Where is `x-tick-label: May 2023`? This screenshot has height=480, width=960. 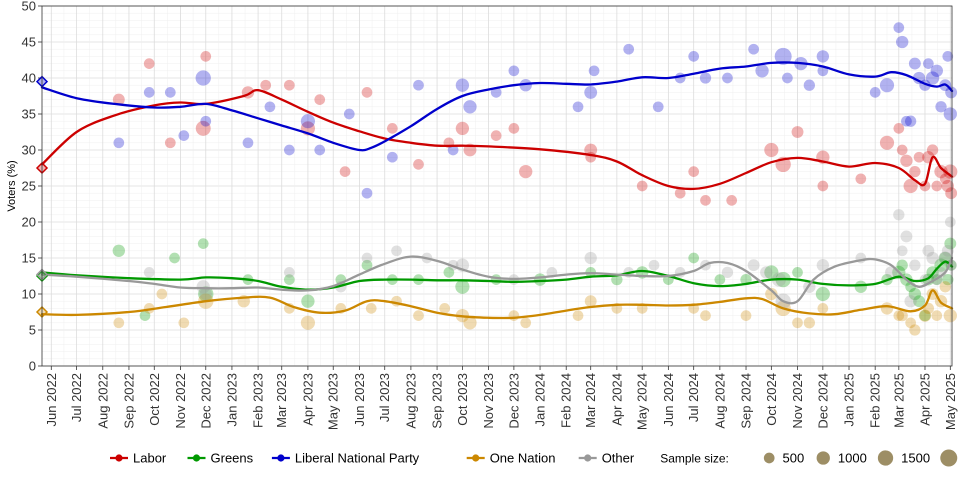
x-tick-label: May 2023 is located at coordinates (333, 401).